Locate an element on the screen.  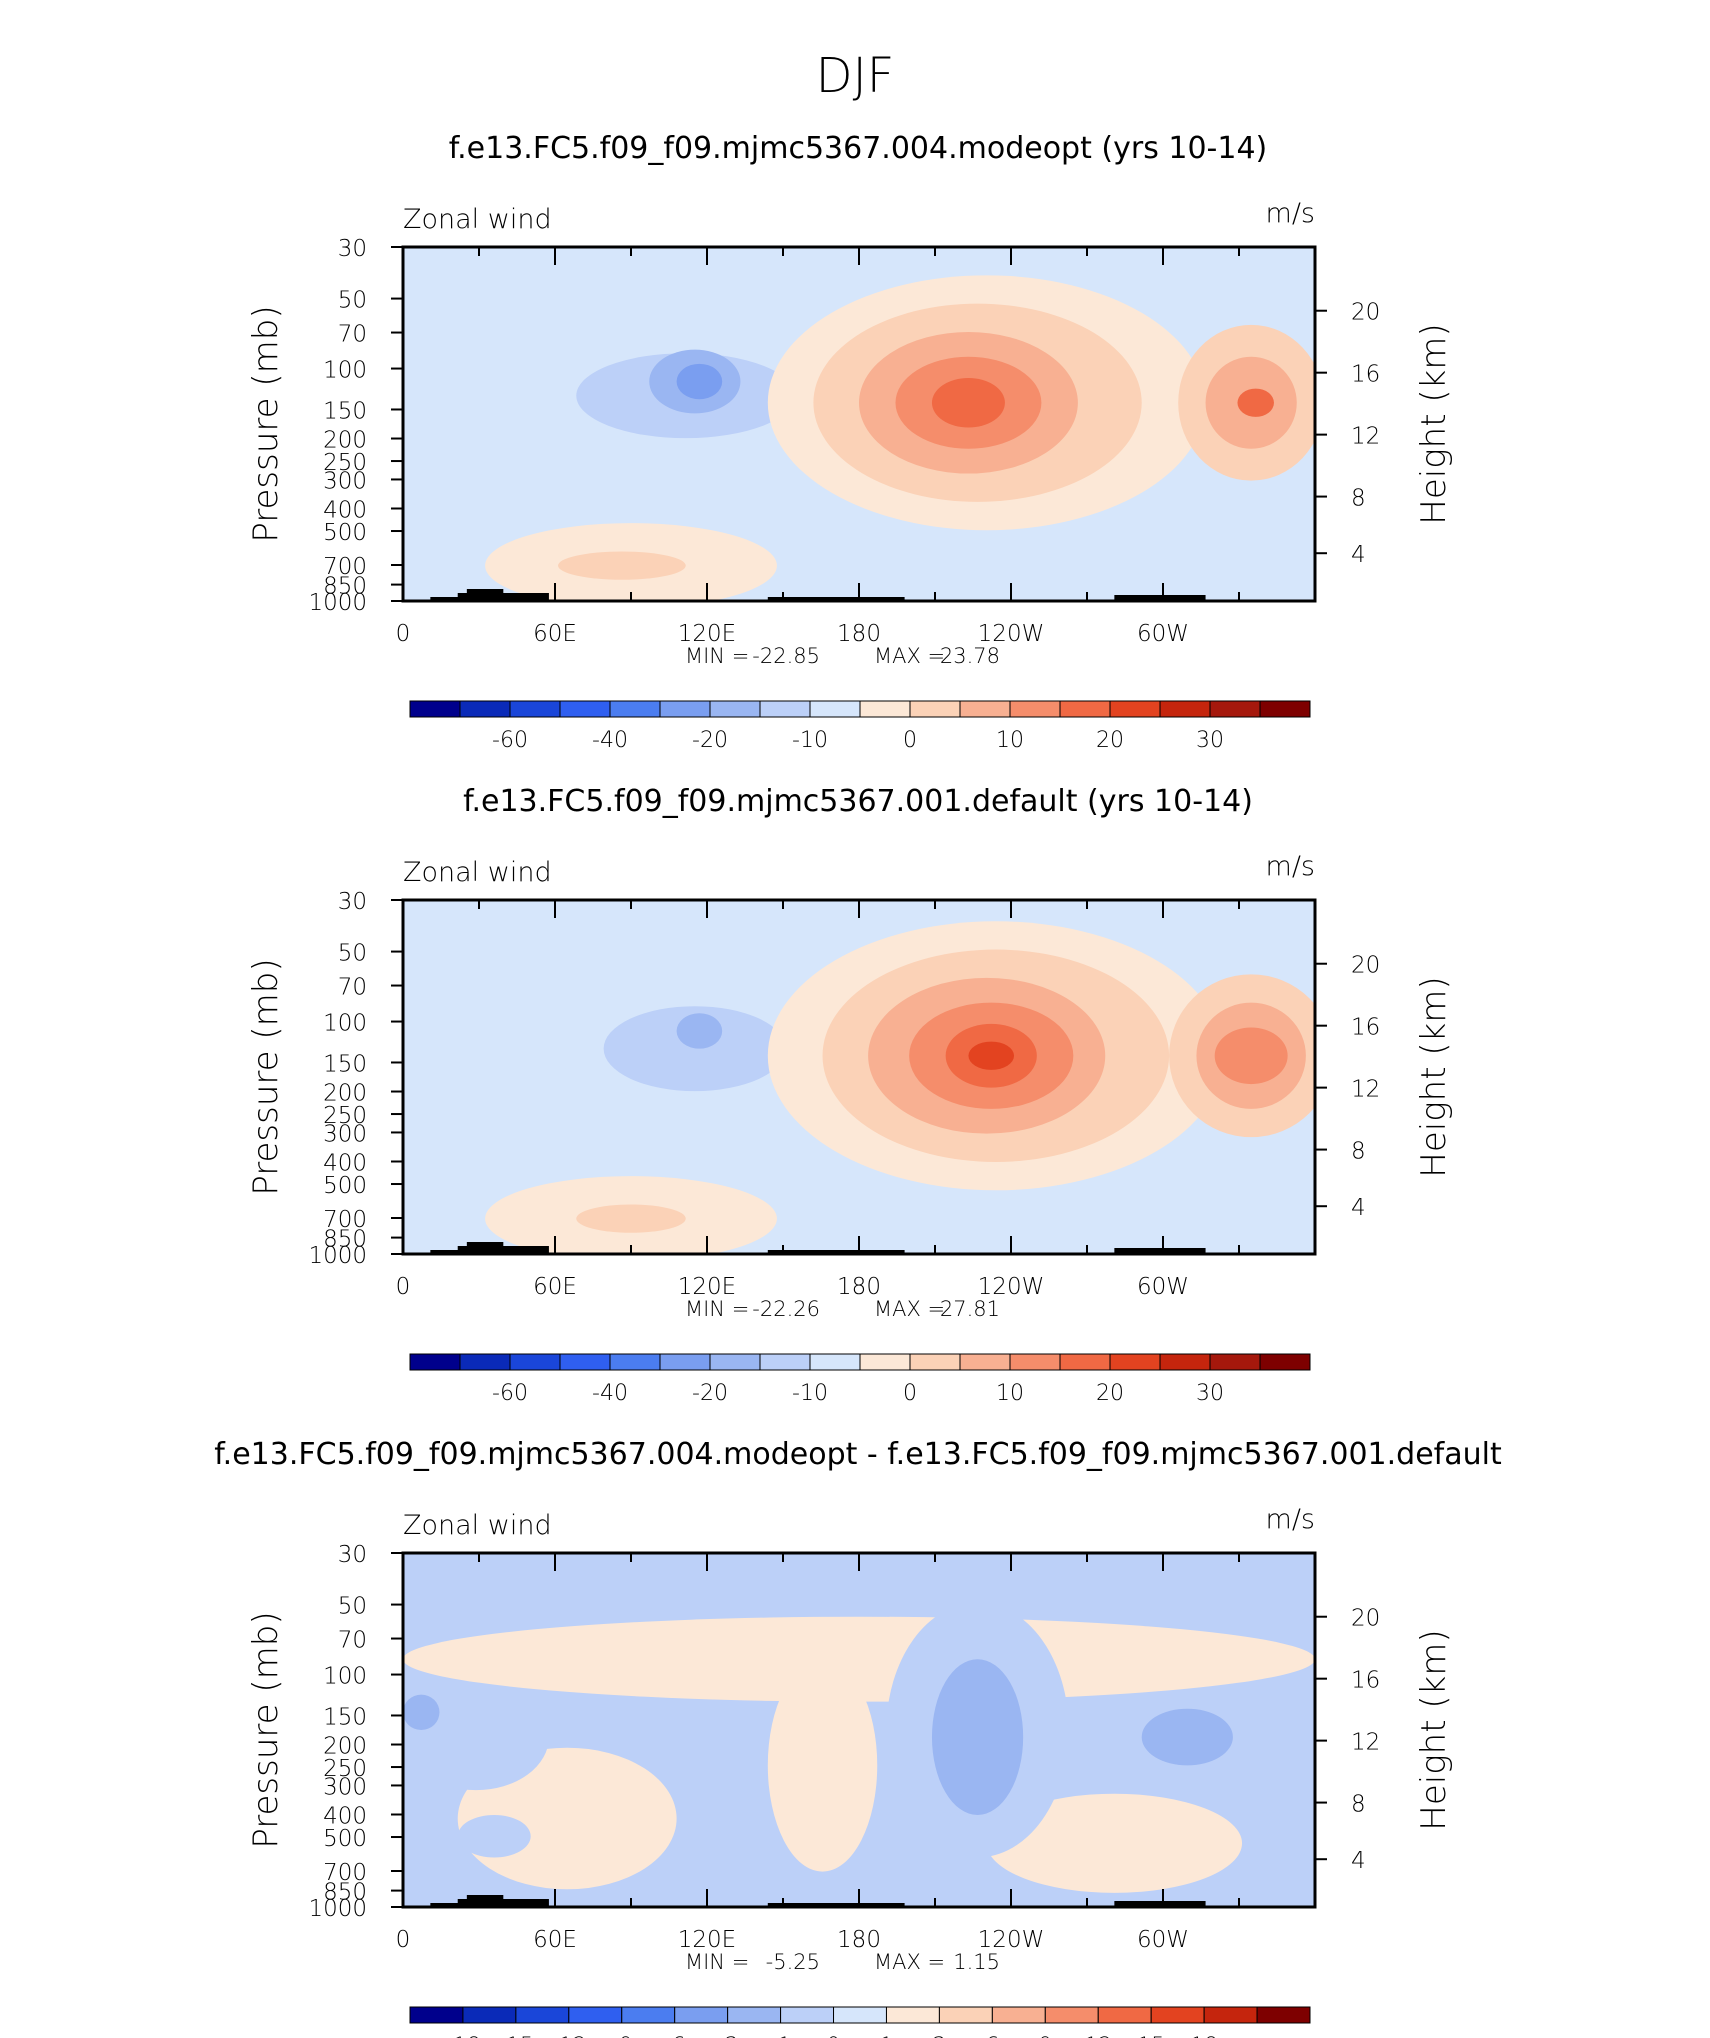
pressure-tick-label: 70 is located at coordinates (352, 335).